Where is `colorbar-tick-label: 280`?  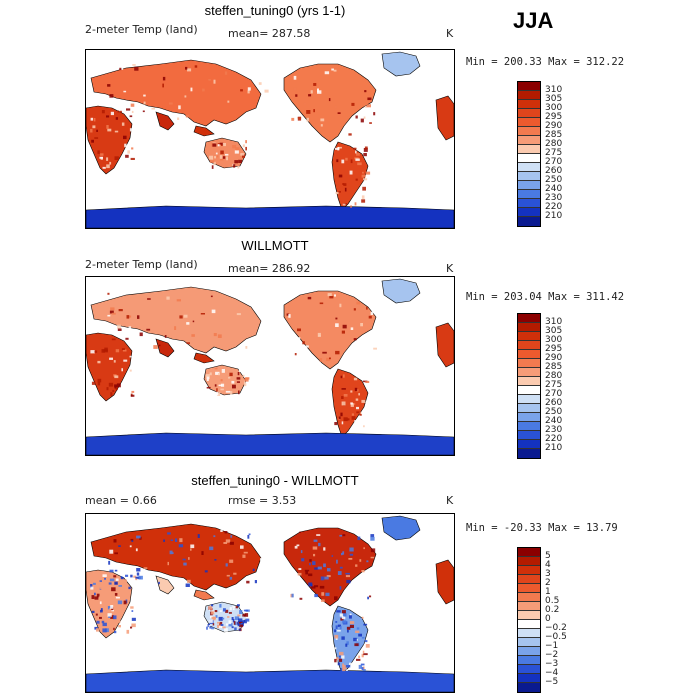
colorbar-tick-label: 280 is located at coordinates (554, 144).